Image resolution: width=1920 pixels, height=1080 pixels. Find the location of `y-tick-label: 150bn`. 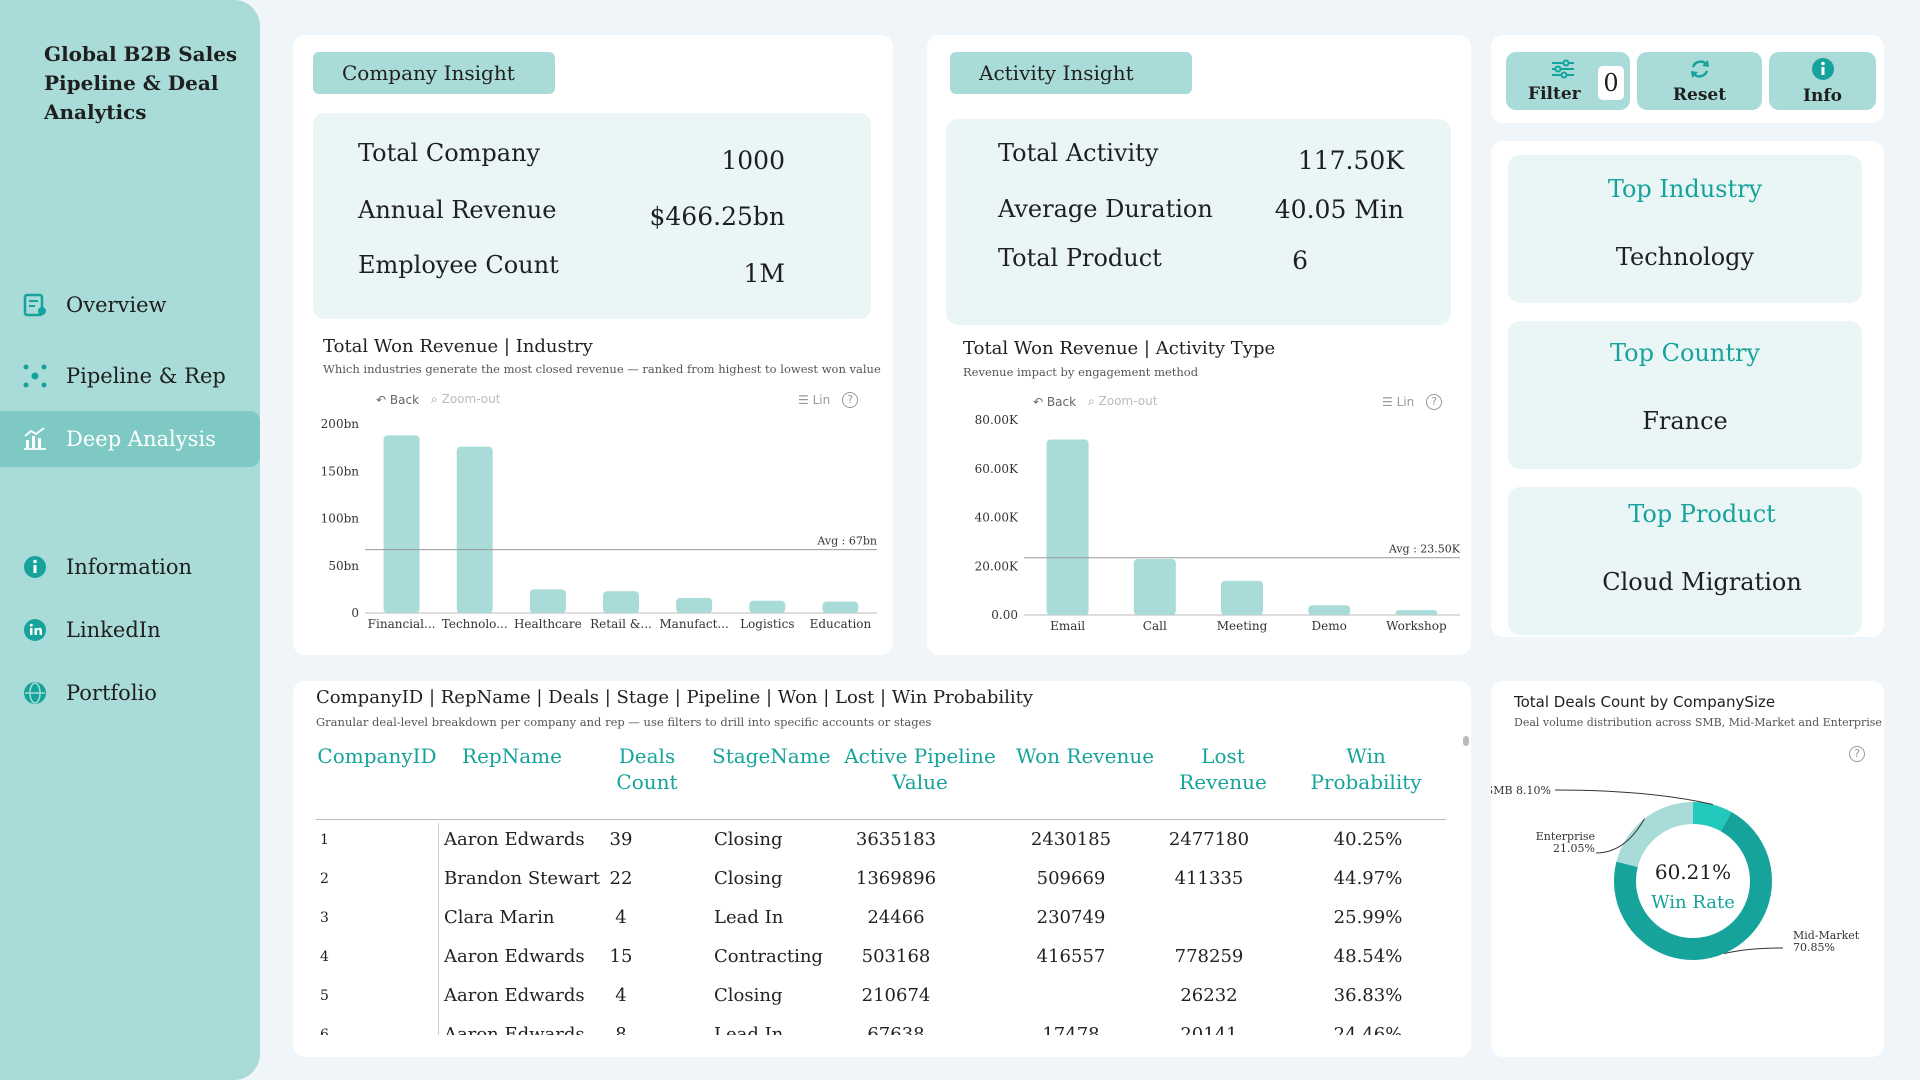

y-tick-label: 150bn is located at coordinates (340, 471).